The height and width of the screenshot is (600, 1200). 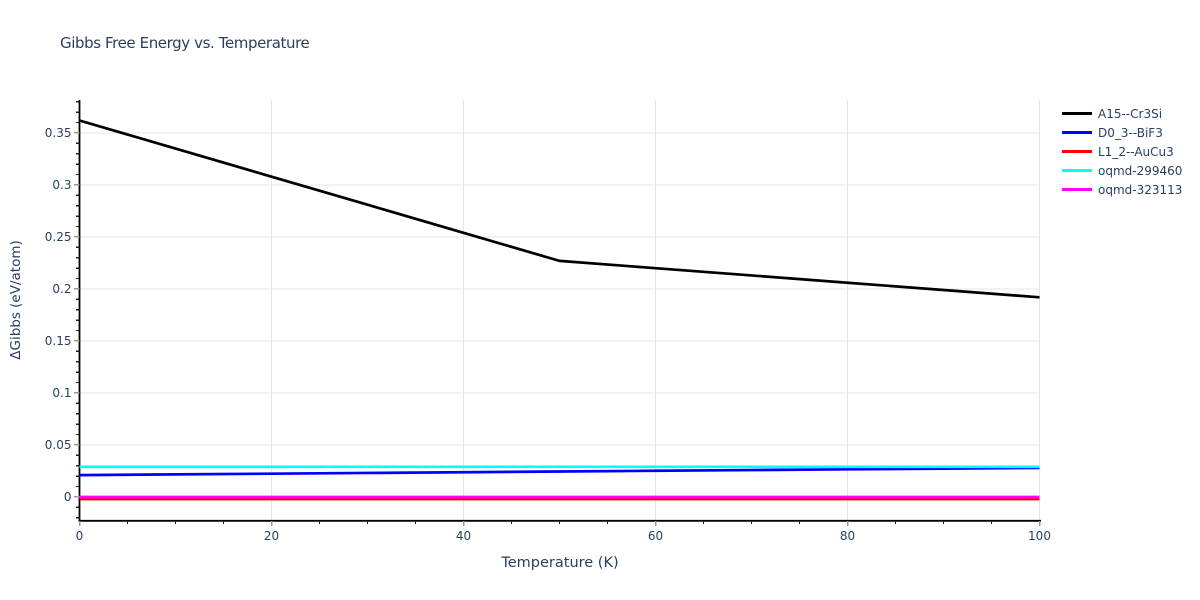 What do you see at coordinates (1130, 113) in the screenshot?
I see `legend-label: A15--Cr3Si` at bounding box center [1130, 113].